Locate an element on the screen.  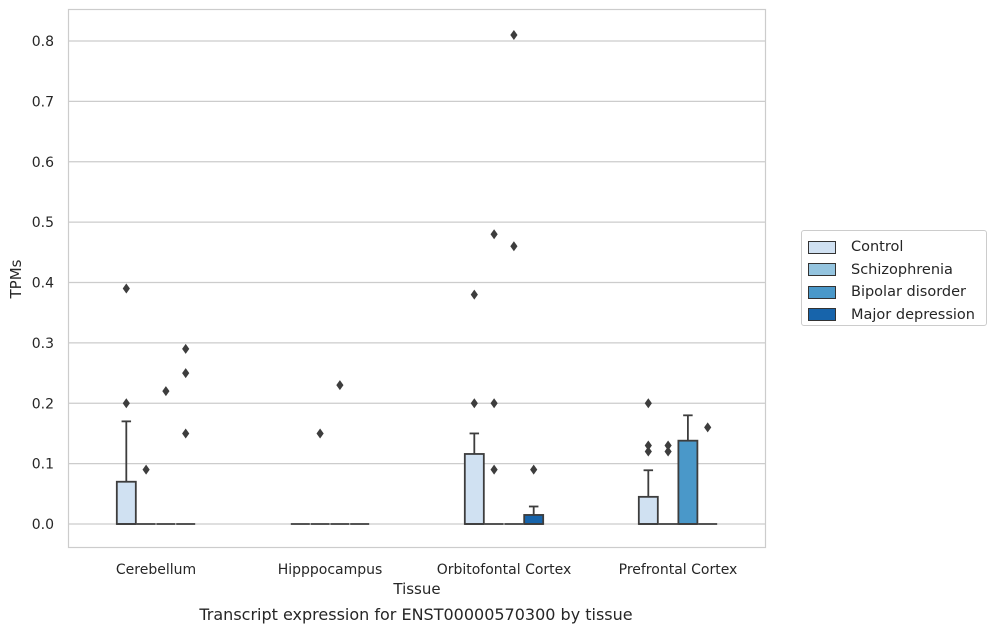
legend-item-schizophrenia: Schizophrenia is located at coordinates (897, 270).